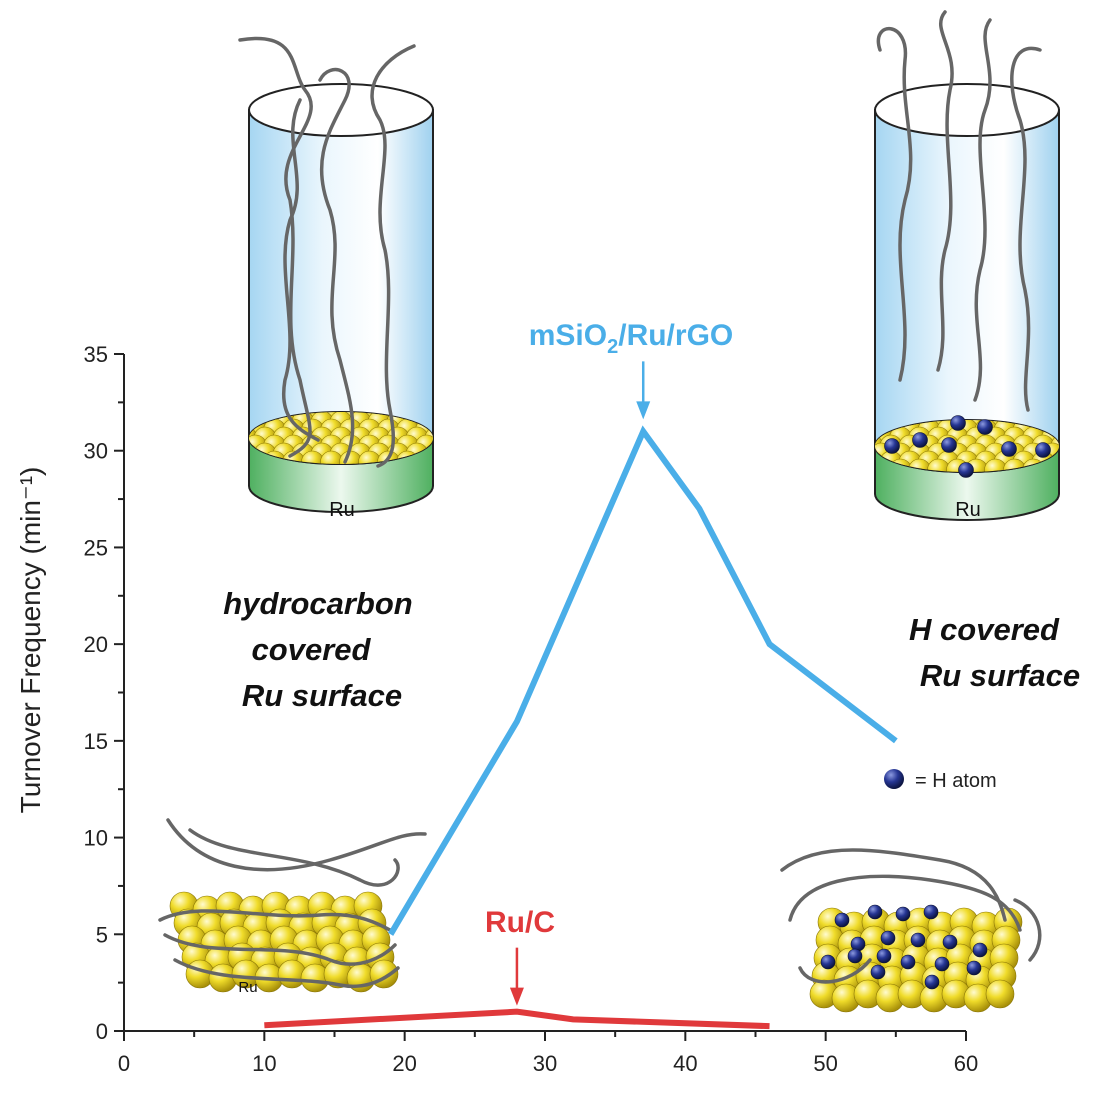  Describe the element at coordinates (96, 451) in the screenshot. I see `y-tick-label: 30` at that location.